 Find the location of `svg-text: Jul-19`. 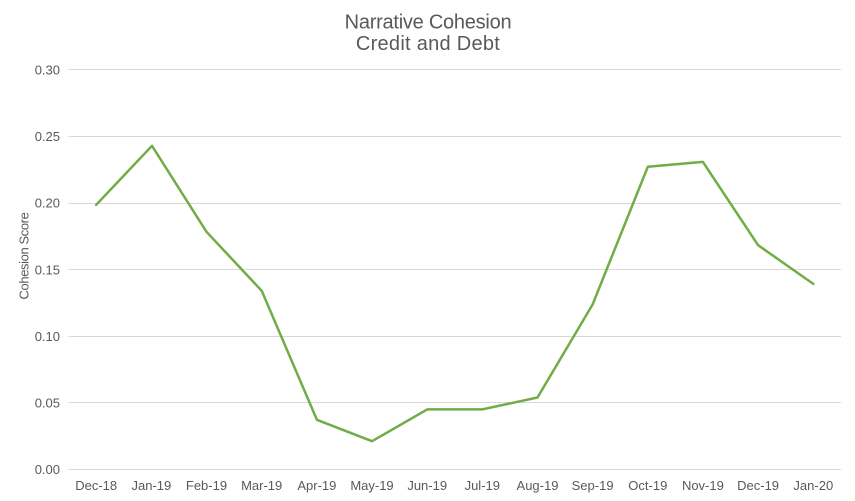

svg-text: Jul-19 is located at coordinates (482, 485).